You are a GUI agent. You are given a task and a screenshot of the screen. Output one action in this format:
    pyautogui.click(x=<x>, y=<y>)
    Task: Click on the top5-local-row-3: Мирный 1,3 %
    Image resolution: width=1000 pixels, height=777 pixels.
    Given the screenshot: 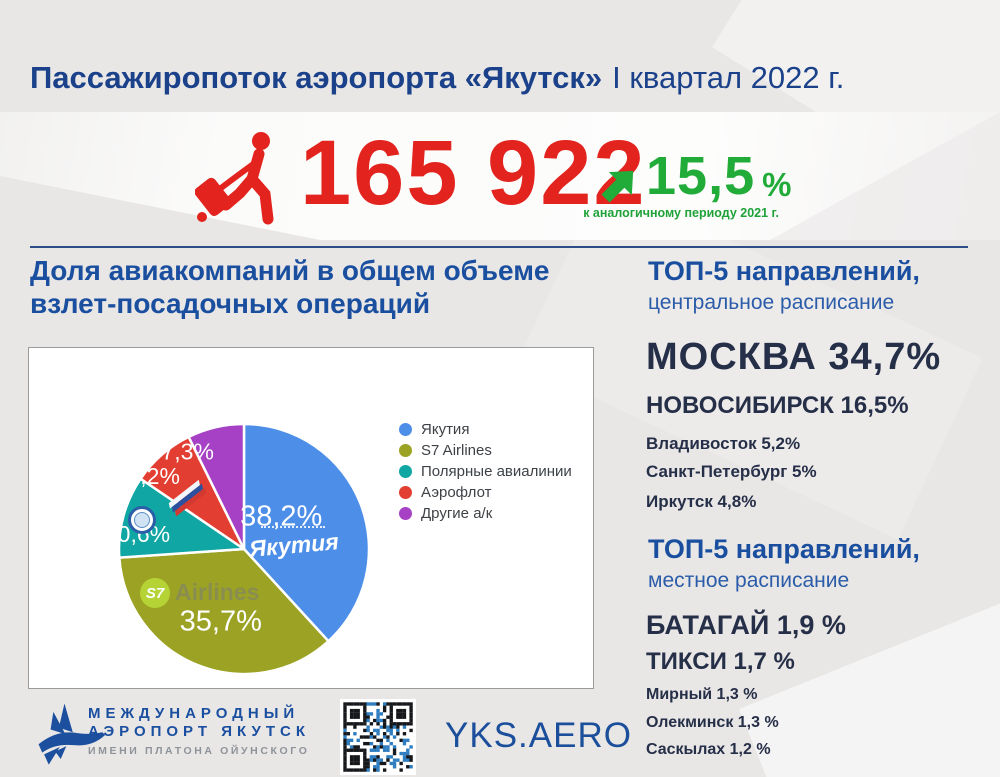 What is the action you would take?
    pyautogui.click(x=702, y=694)
    